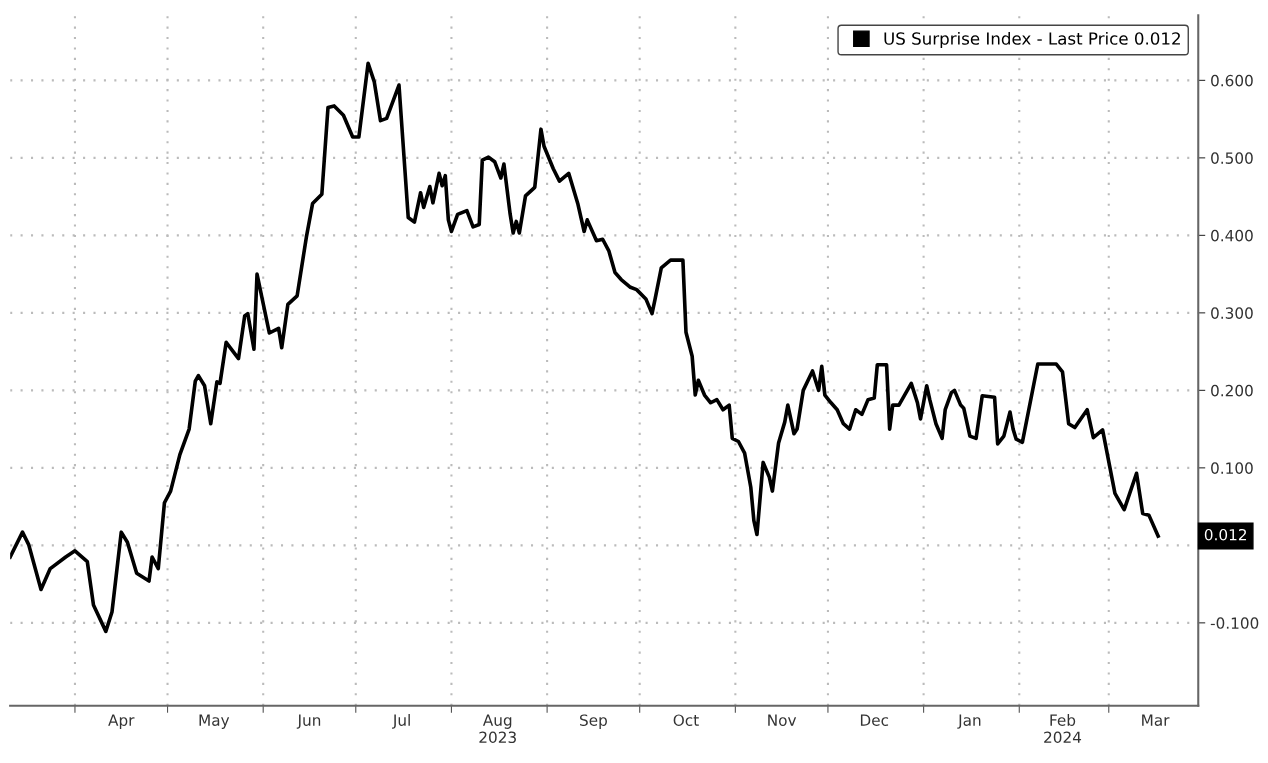 The width and height of the screenshot is (1268, 763). Describe the element at coordinates (1032, 40) in the screenshot. I see `legend-label: US Surprise Index - Last Price 0.012` at that location.